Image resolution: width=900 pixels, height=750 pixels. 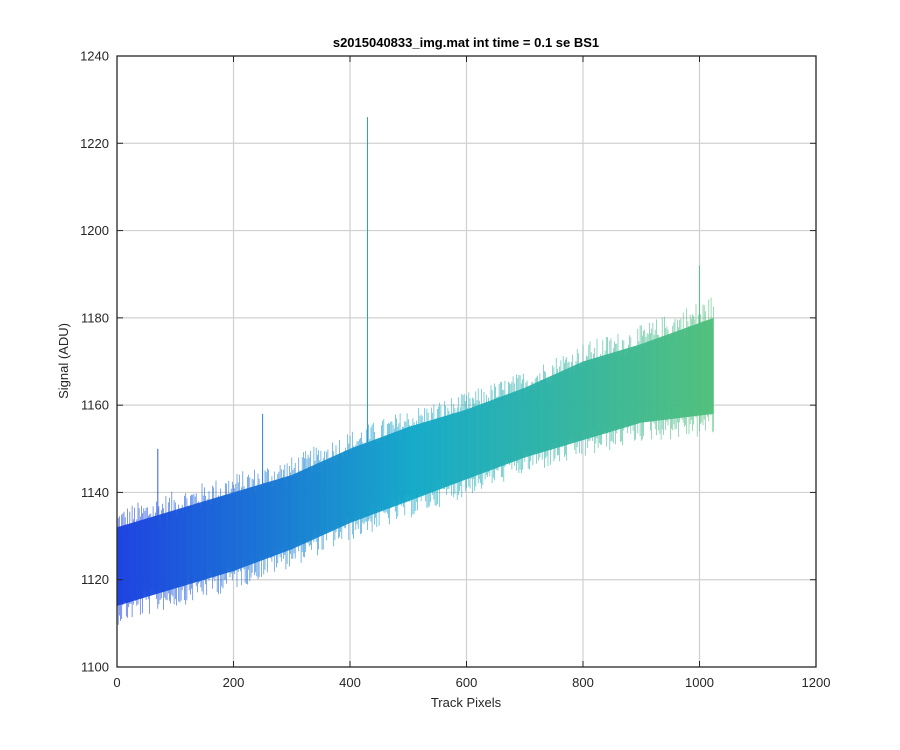 What do you see at coordinates (95, 579) in the screenshot?
I see `y-tick-label: 1120` at bounding box center [95, 579].